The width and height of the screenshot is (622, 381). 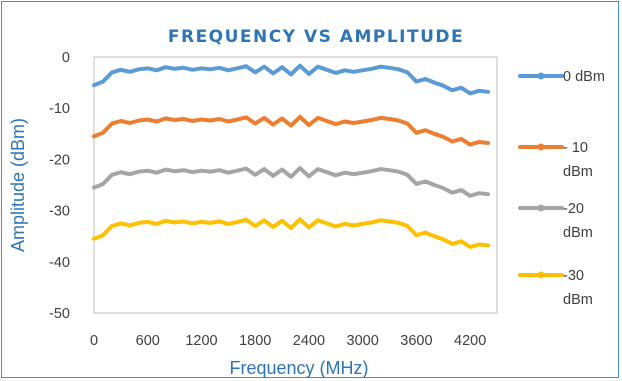 What do you see at coordinates (573, 276) in the screenshot?
I see `legend-label: -30` at bounding box center [573, 276].